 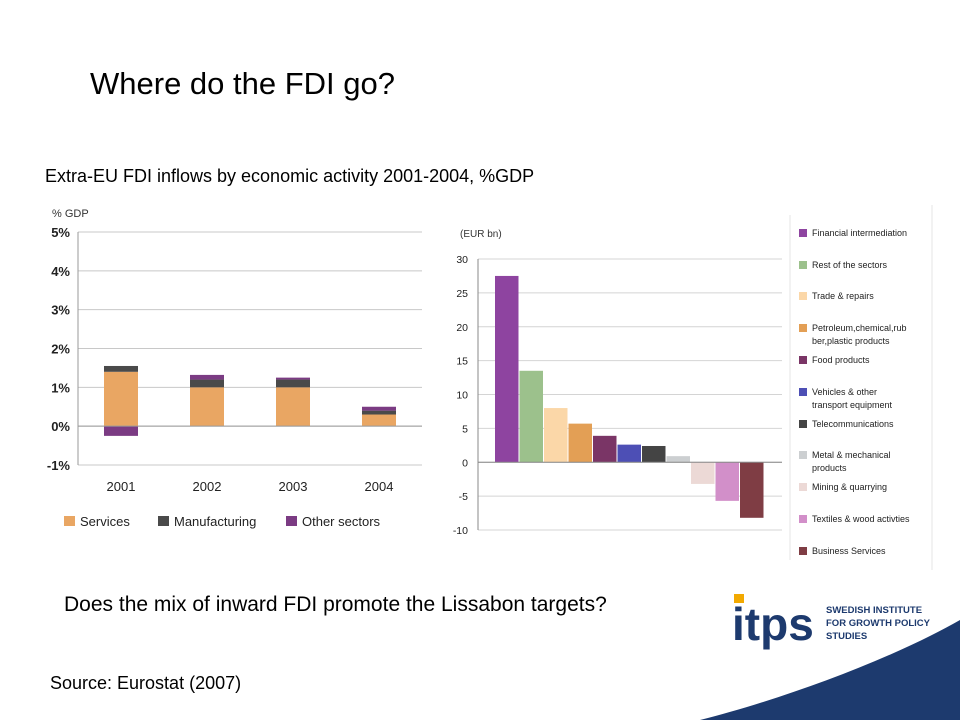 I want to click on logo-line-3: STUDIES, so click(x=847, y=636).